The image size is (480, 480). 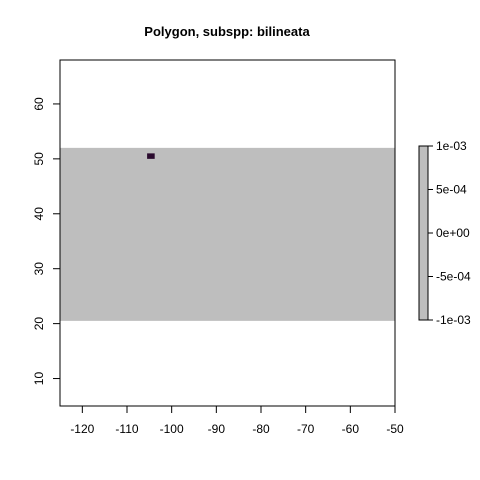 I want to click on x-tick-label: -60, so click(x=351, y=429).